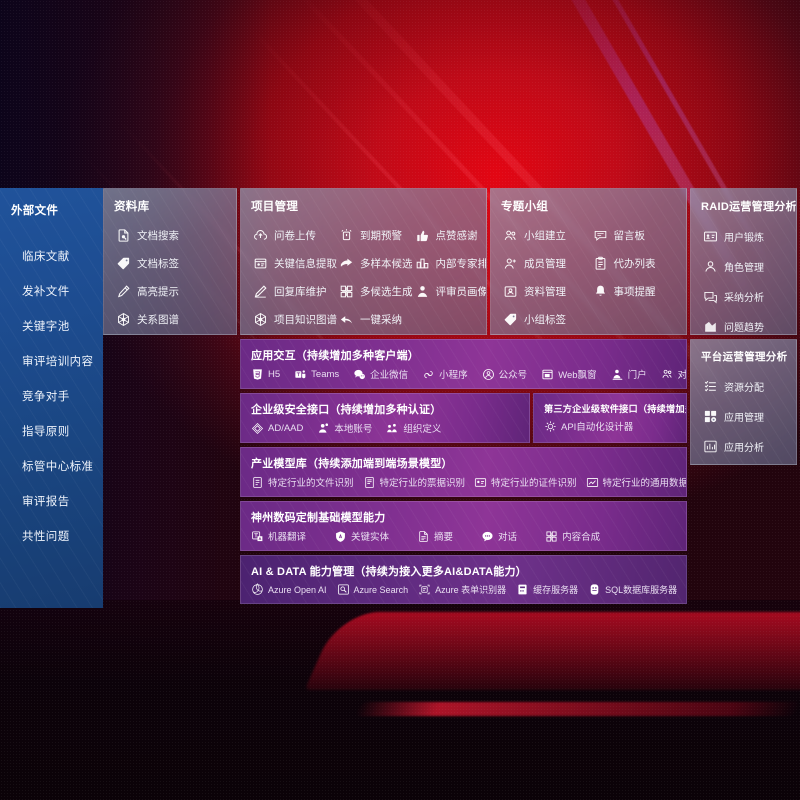 The image size is (800, 800). I want to click on project-item-label: 多候选生成, so click(386, 291).